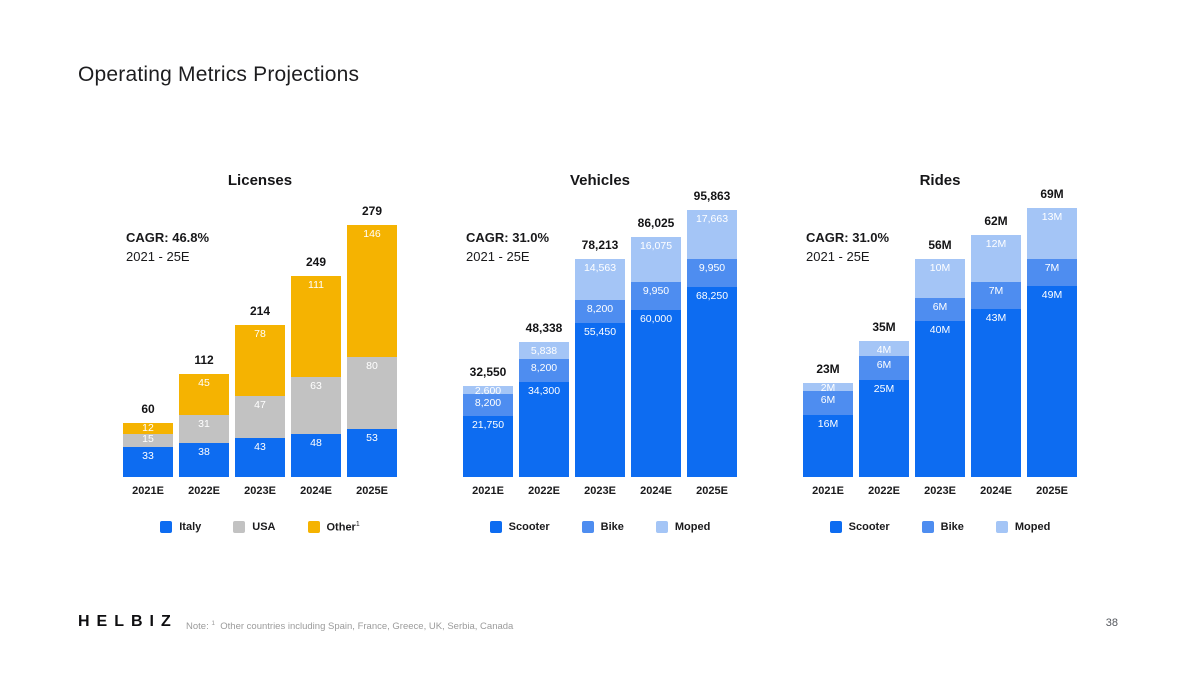 This screenshot has width=1200, height=675. I want to click on legend-label: USA, so click(263, 527).